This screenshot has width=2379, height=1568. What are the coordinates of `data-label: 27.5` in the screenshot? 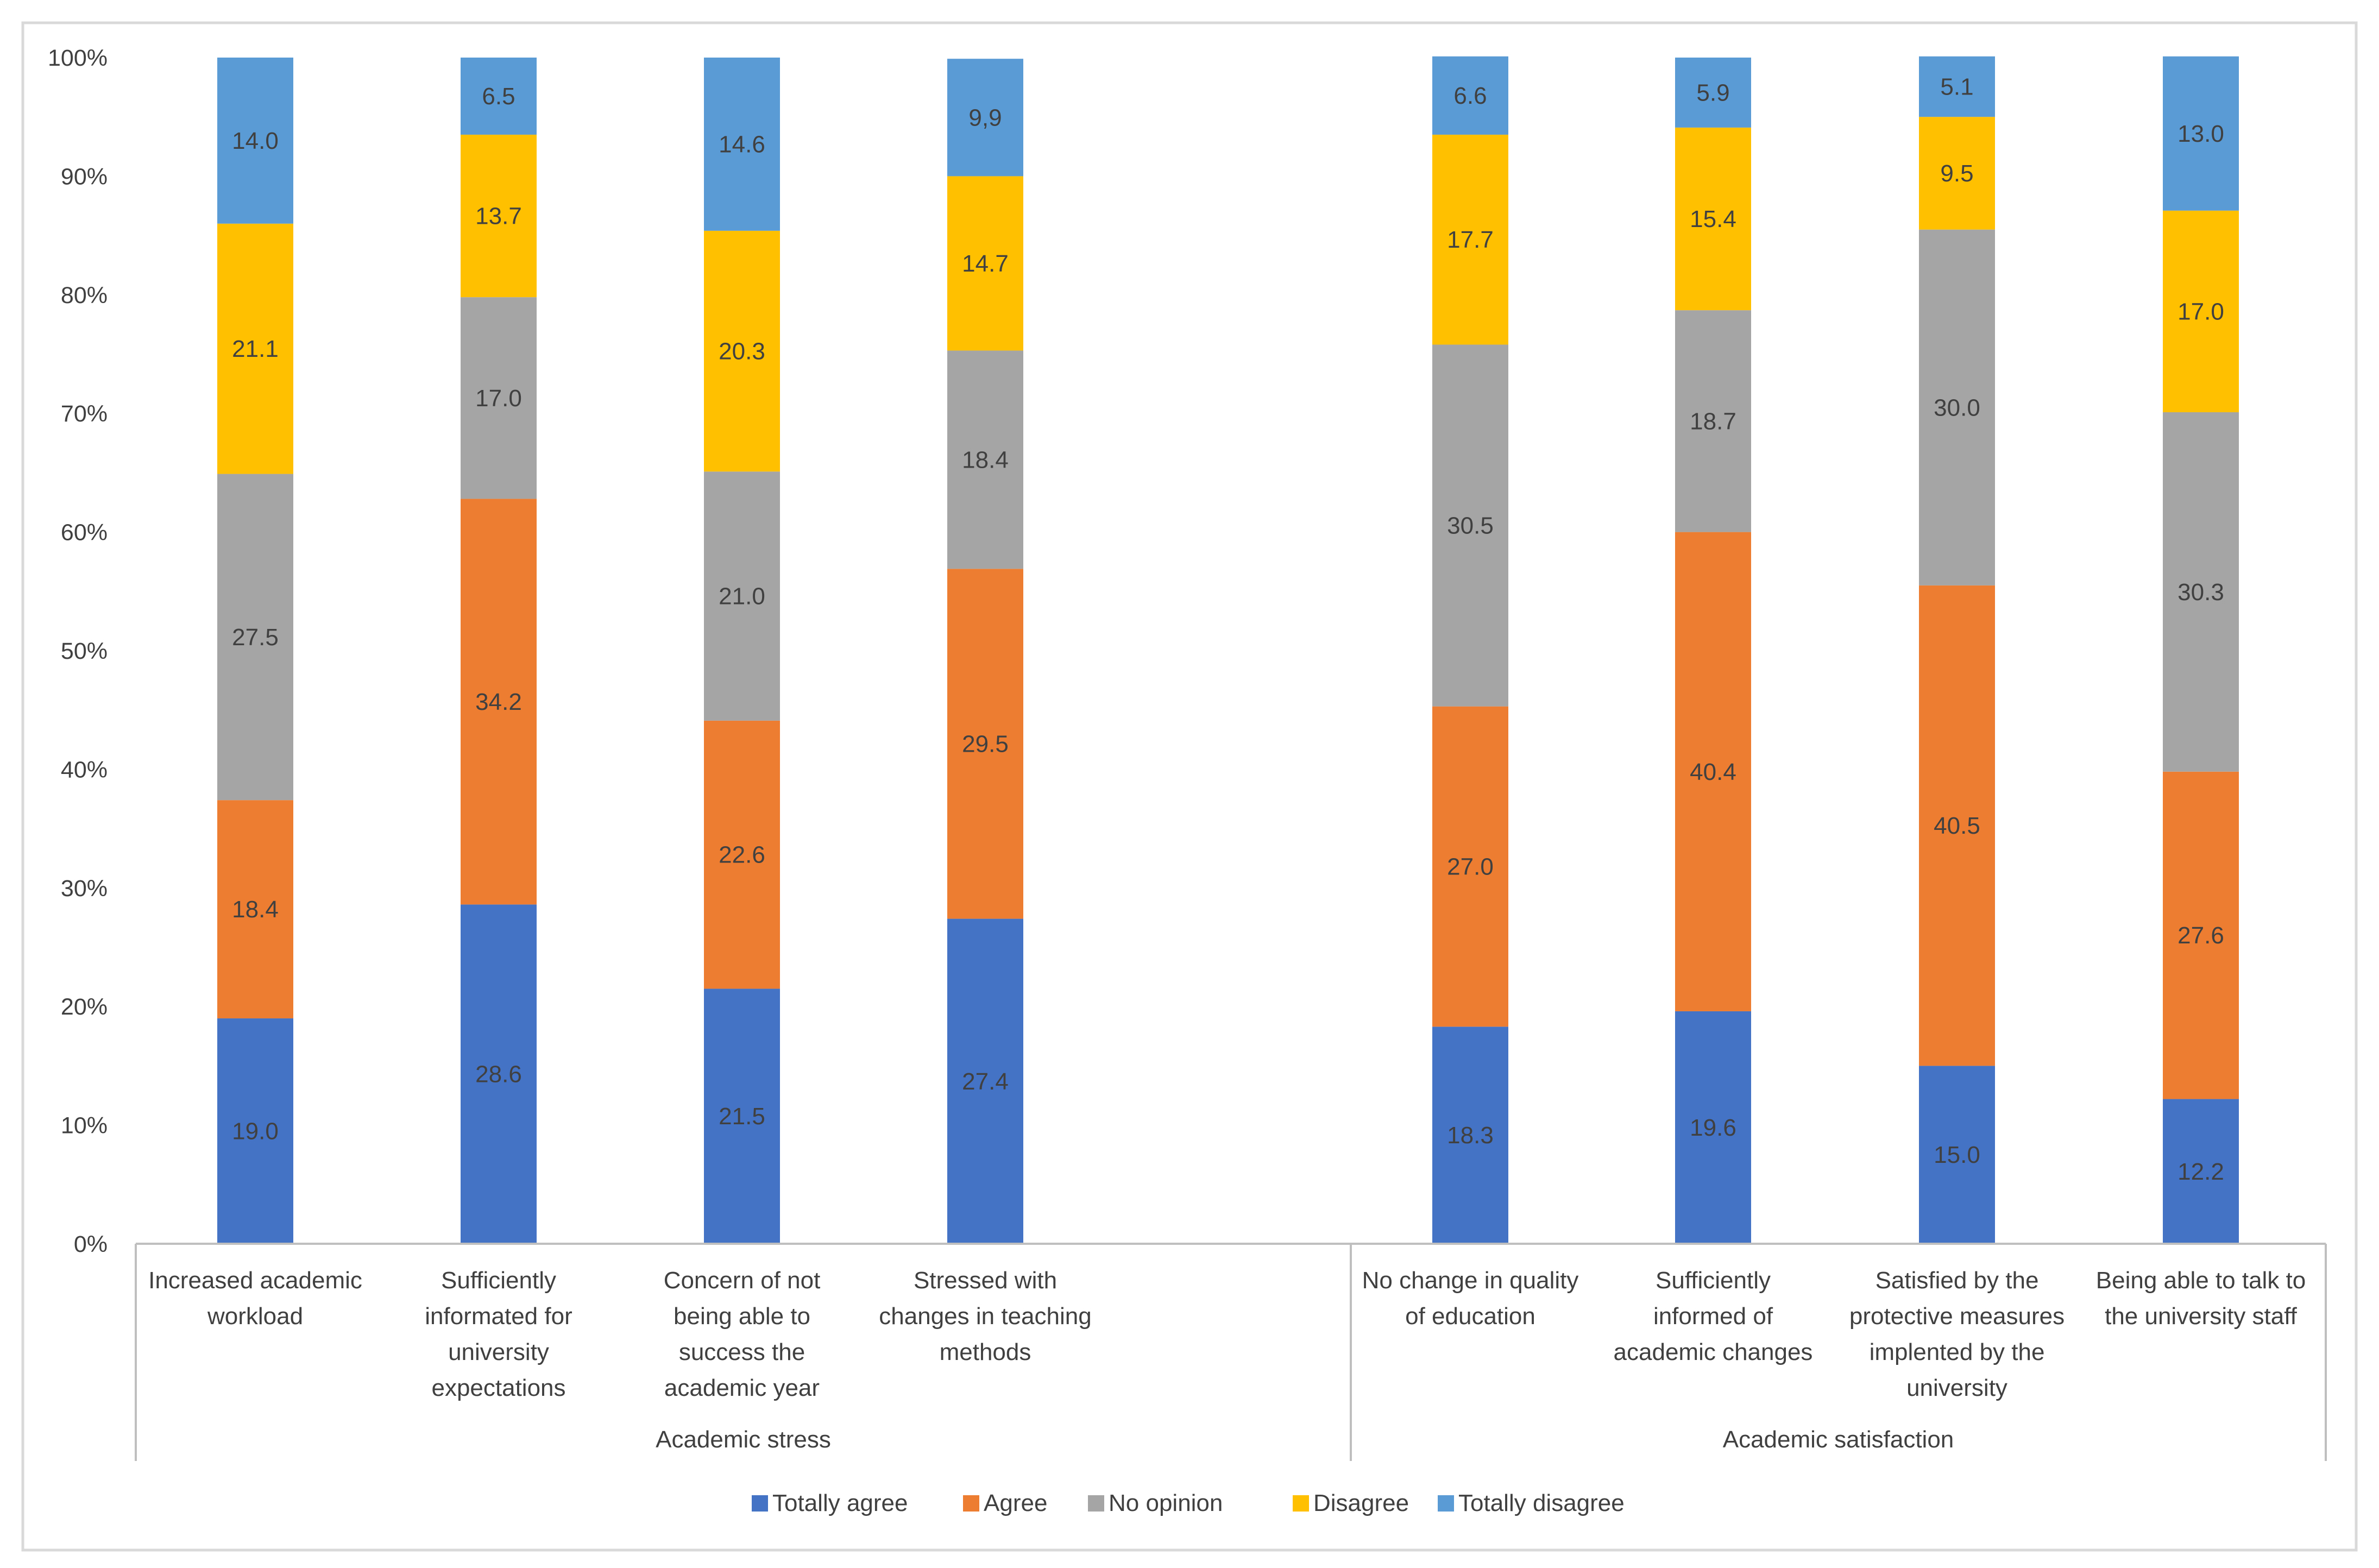 It's located at (255, 637).